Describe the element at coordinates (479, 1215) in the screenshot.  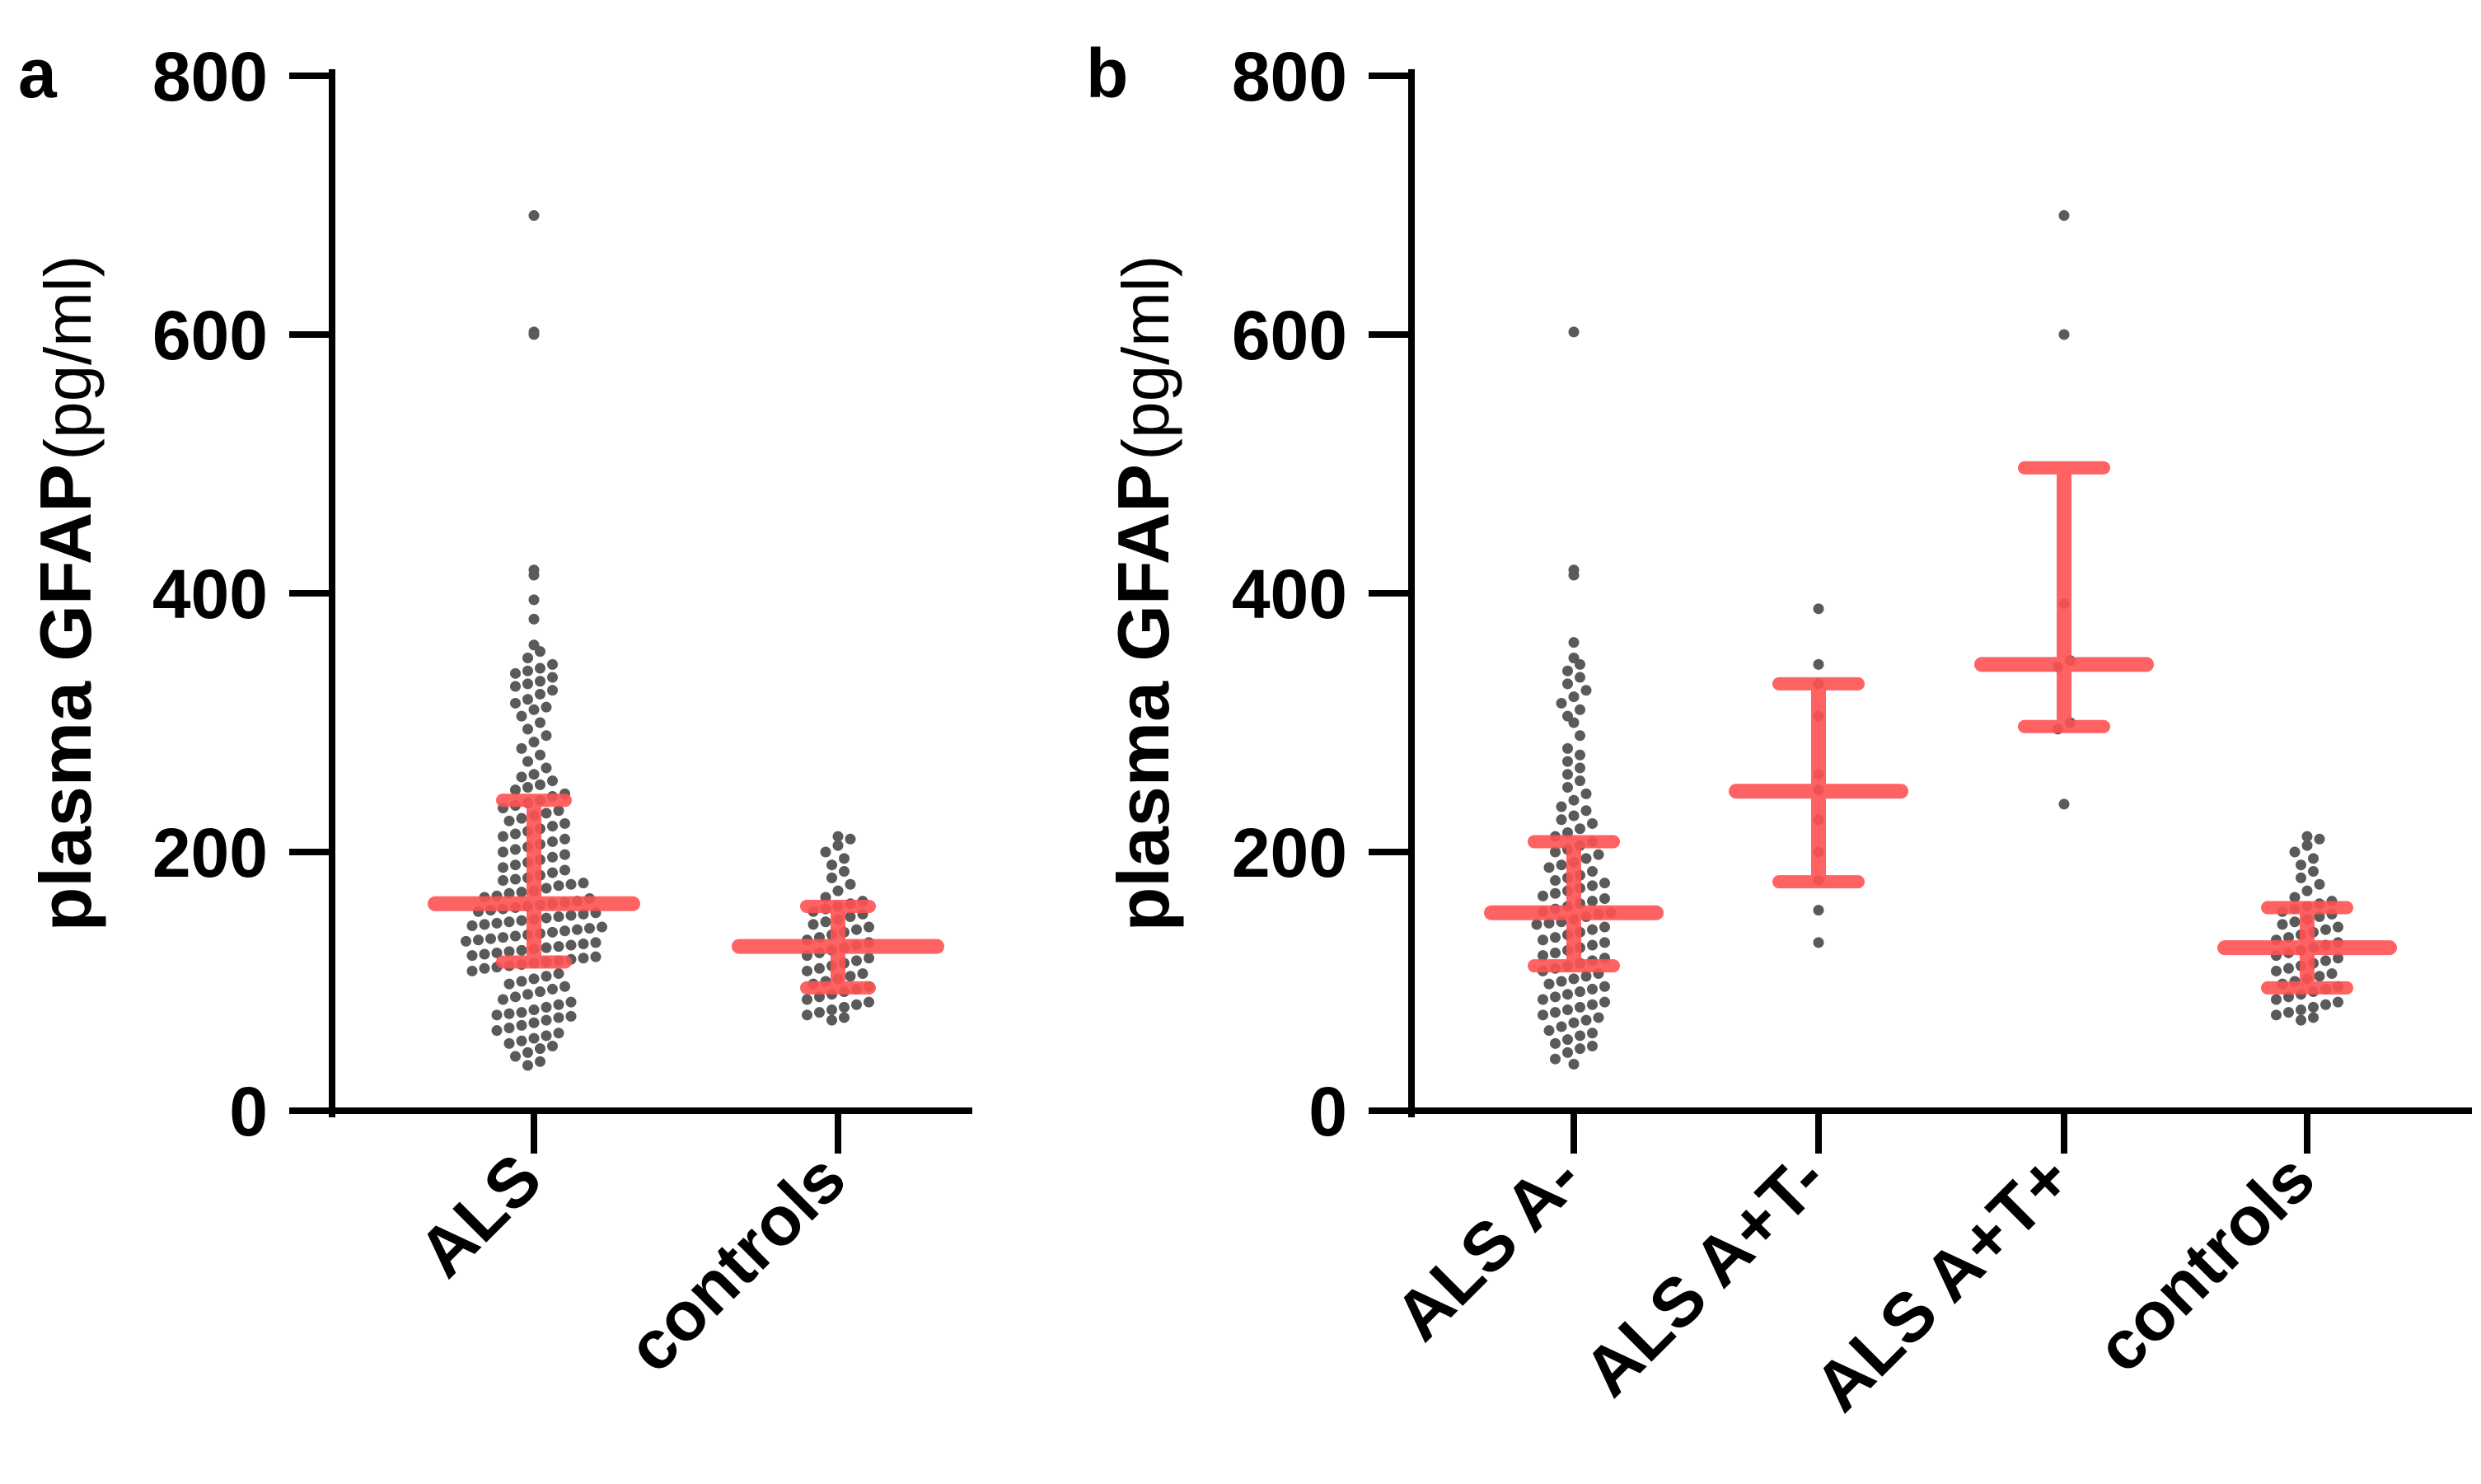
I see `x-category-label-als: ALS` at that location.